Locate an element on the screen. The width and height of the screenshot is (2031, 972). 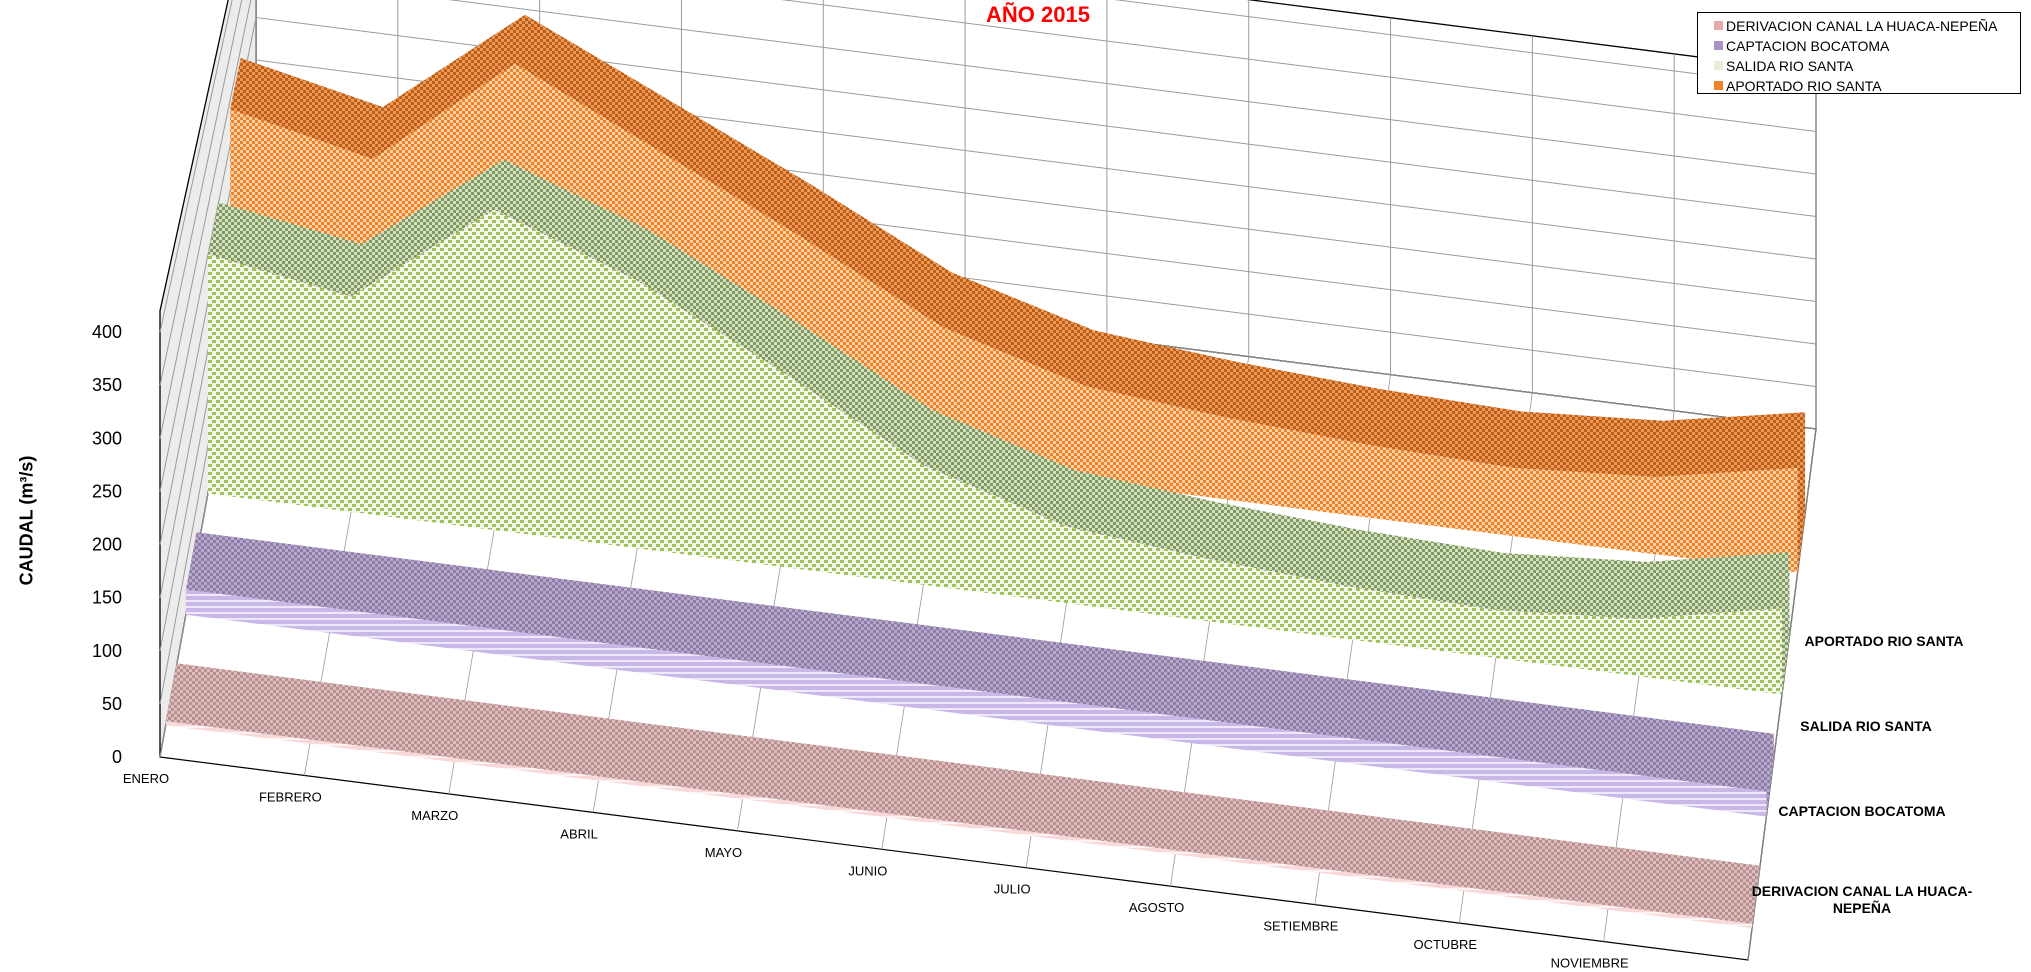
x-tick-label: OCTUBRE is located at coordinates (1445, 944).